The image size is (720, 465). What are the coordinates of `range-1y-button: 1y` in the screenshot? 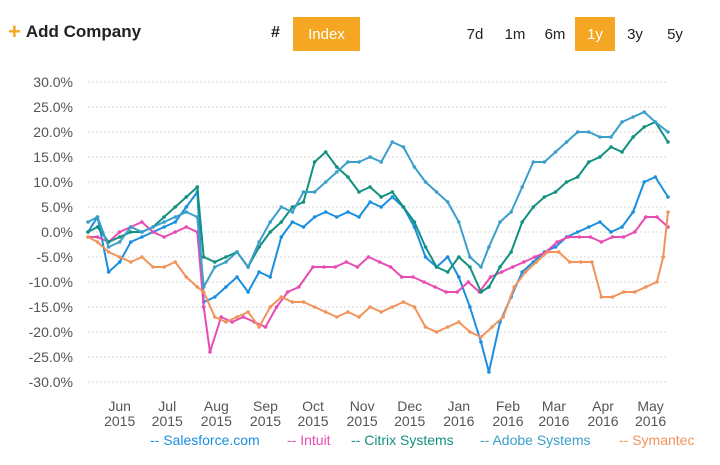 It's located at (595, 34).